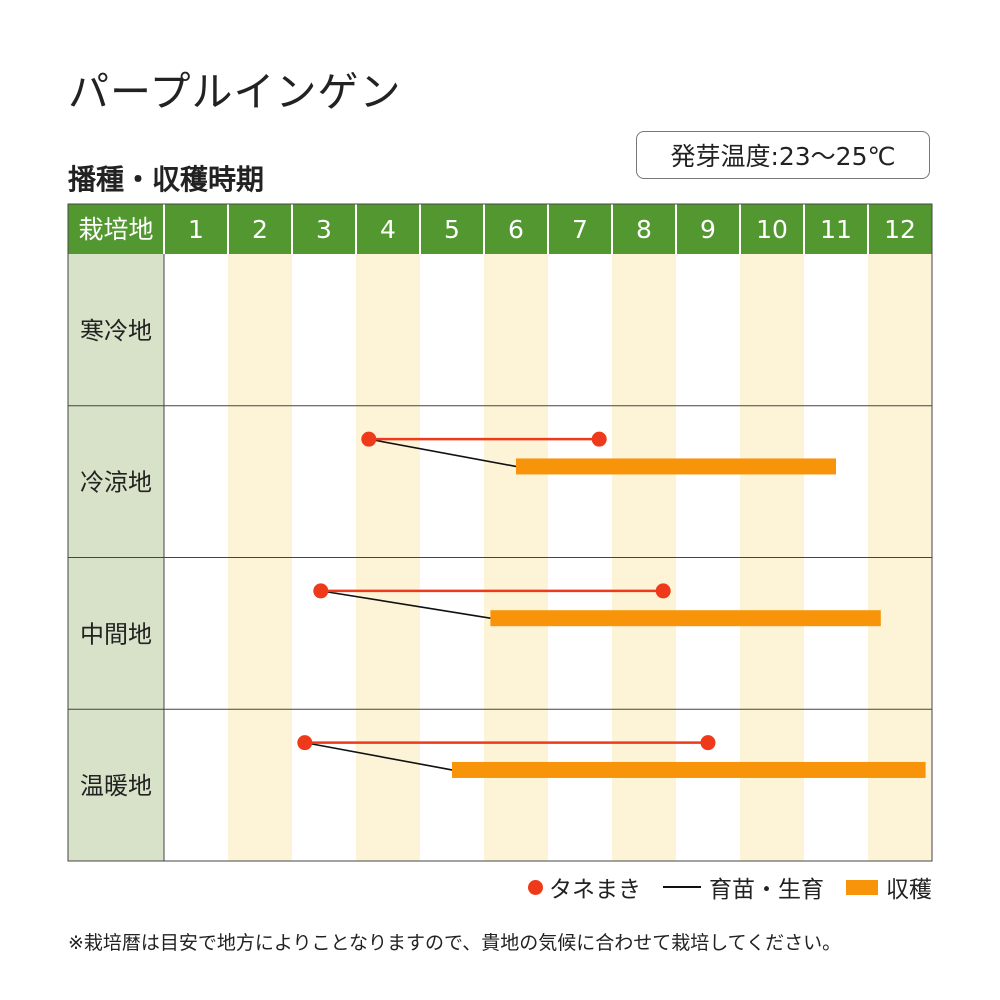 The width and height of the screenshot is (1000, 1000). What do you see at coordinates (516, 229) in the screenshot?
I see `month-label-6: 6` at bounding box center [516, 229].